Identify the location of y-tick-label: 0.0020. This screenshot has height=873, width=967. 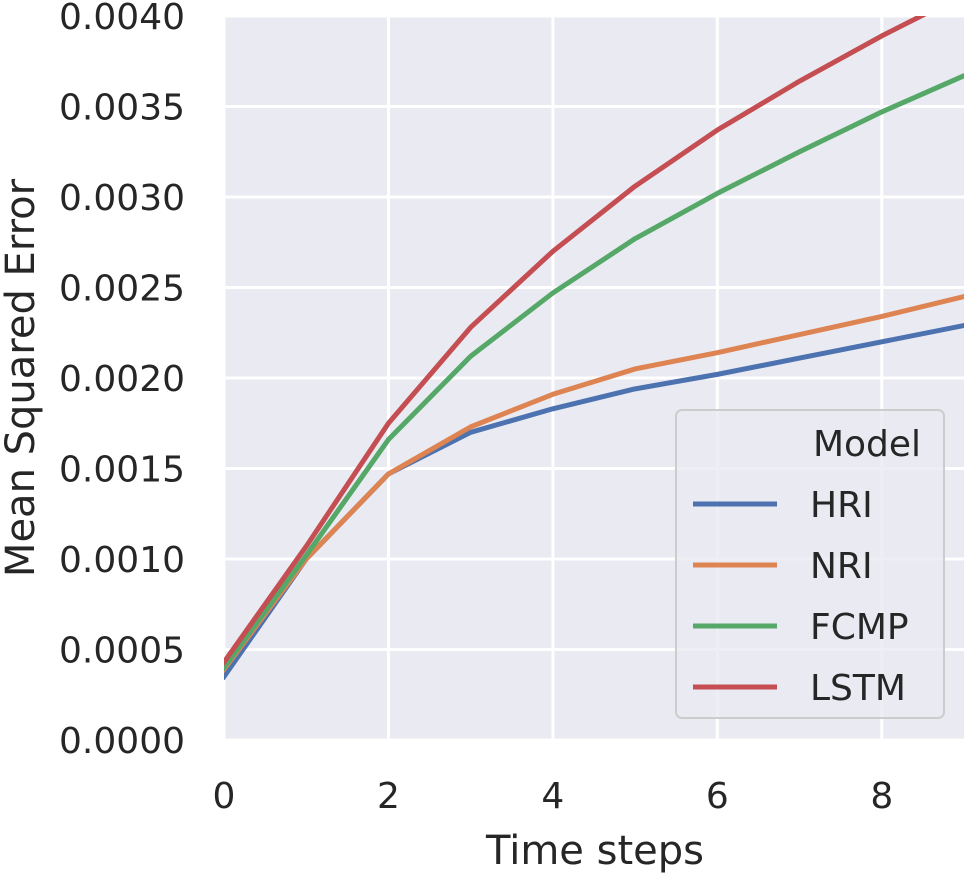
(122, 379).